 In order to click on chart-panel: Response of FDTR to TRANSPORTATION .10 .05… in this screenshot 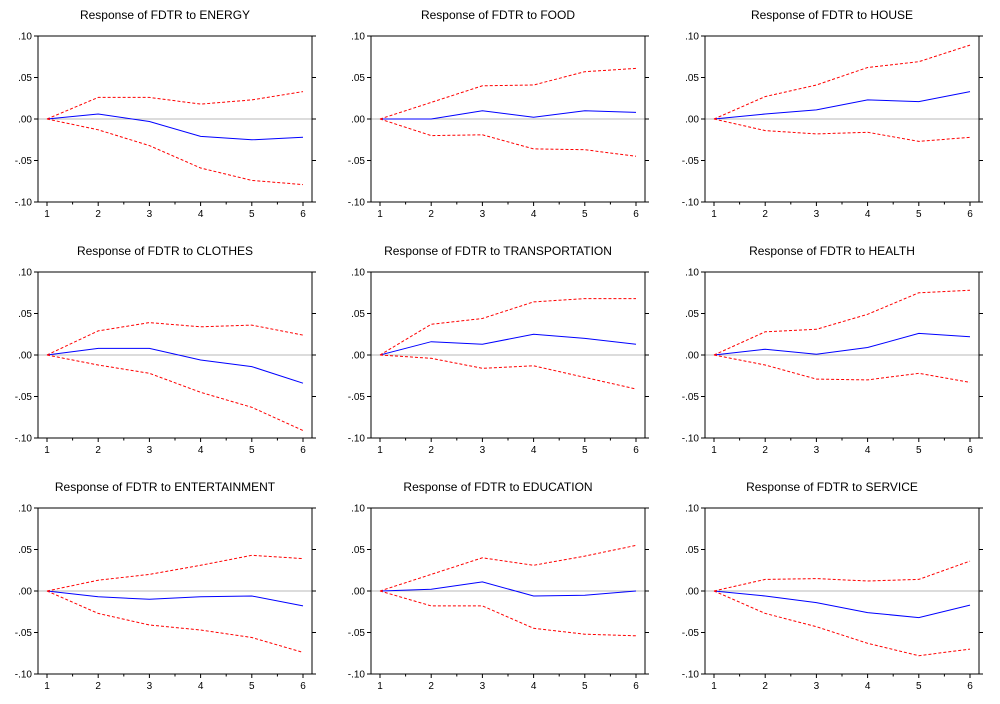, I will do `click(498, 352)`.